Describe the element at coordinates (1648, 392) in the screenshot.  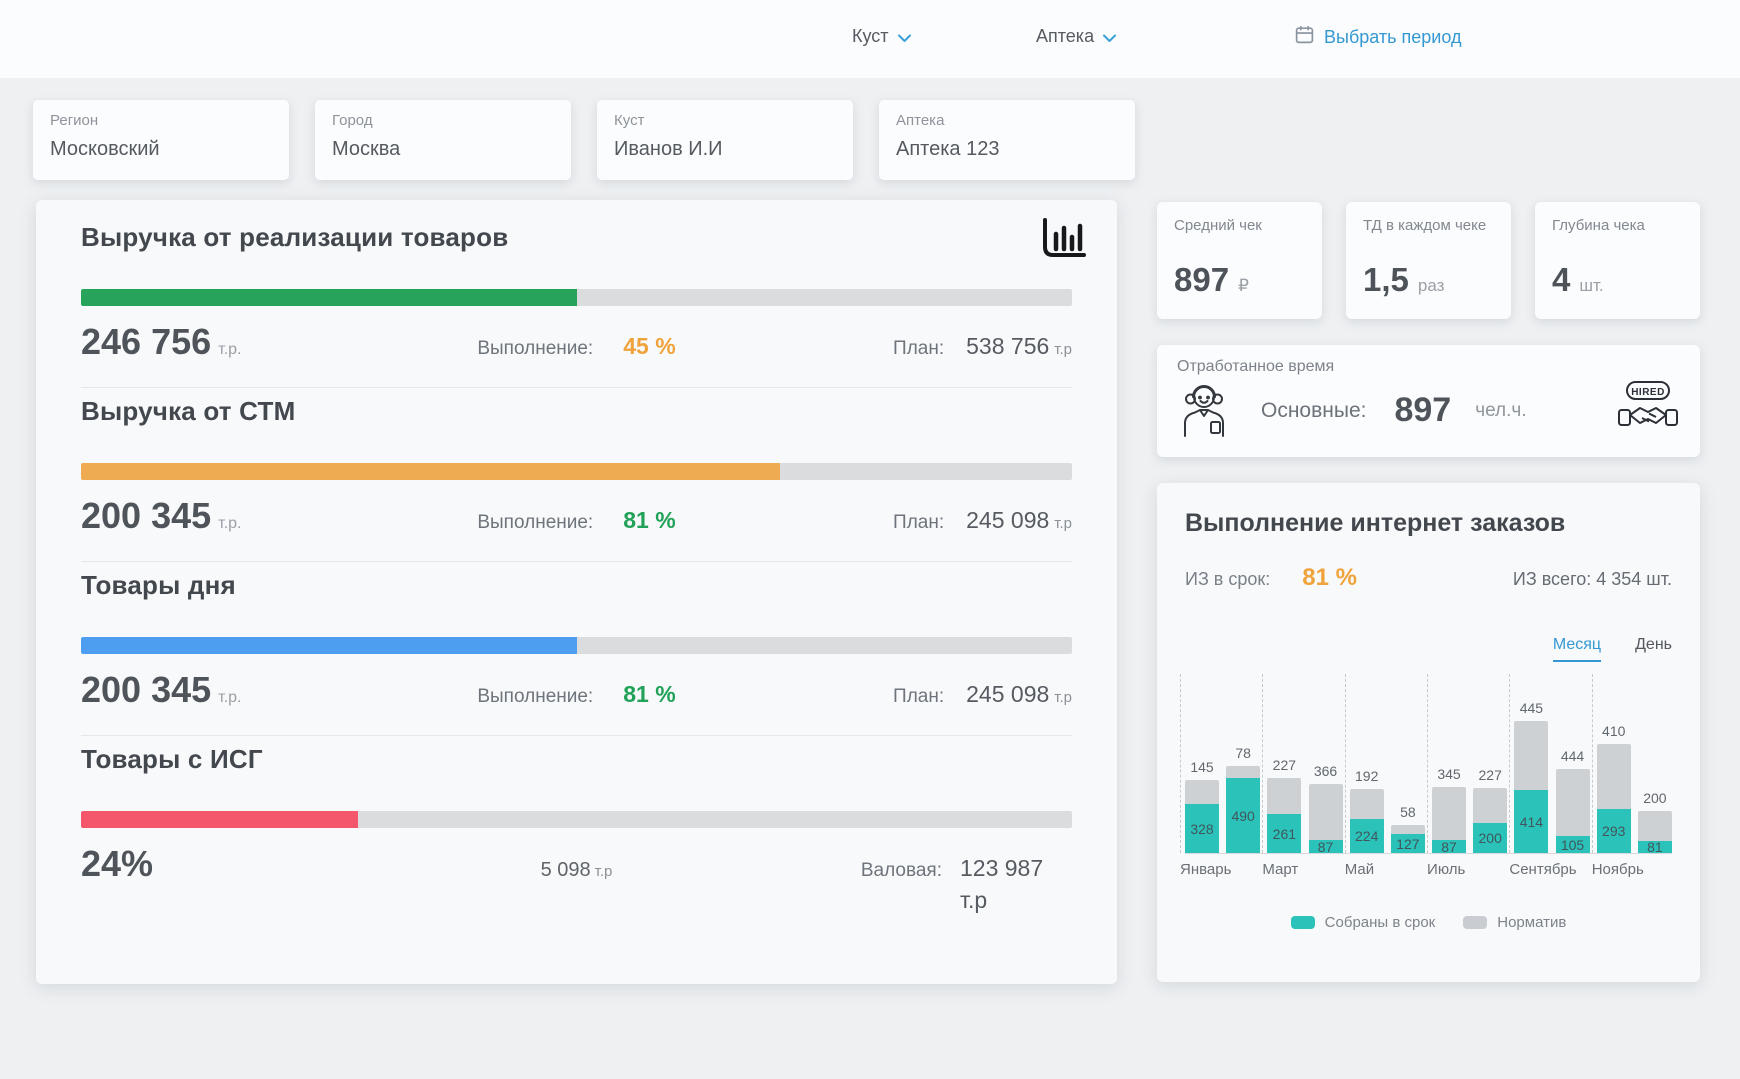
I see `hired-badge-text: HIRED` at that location.